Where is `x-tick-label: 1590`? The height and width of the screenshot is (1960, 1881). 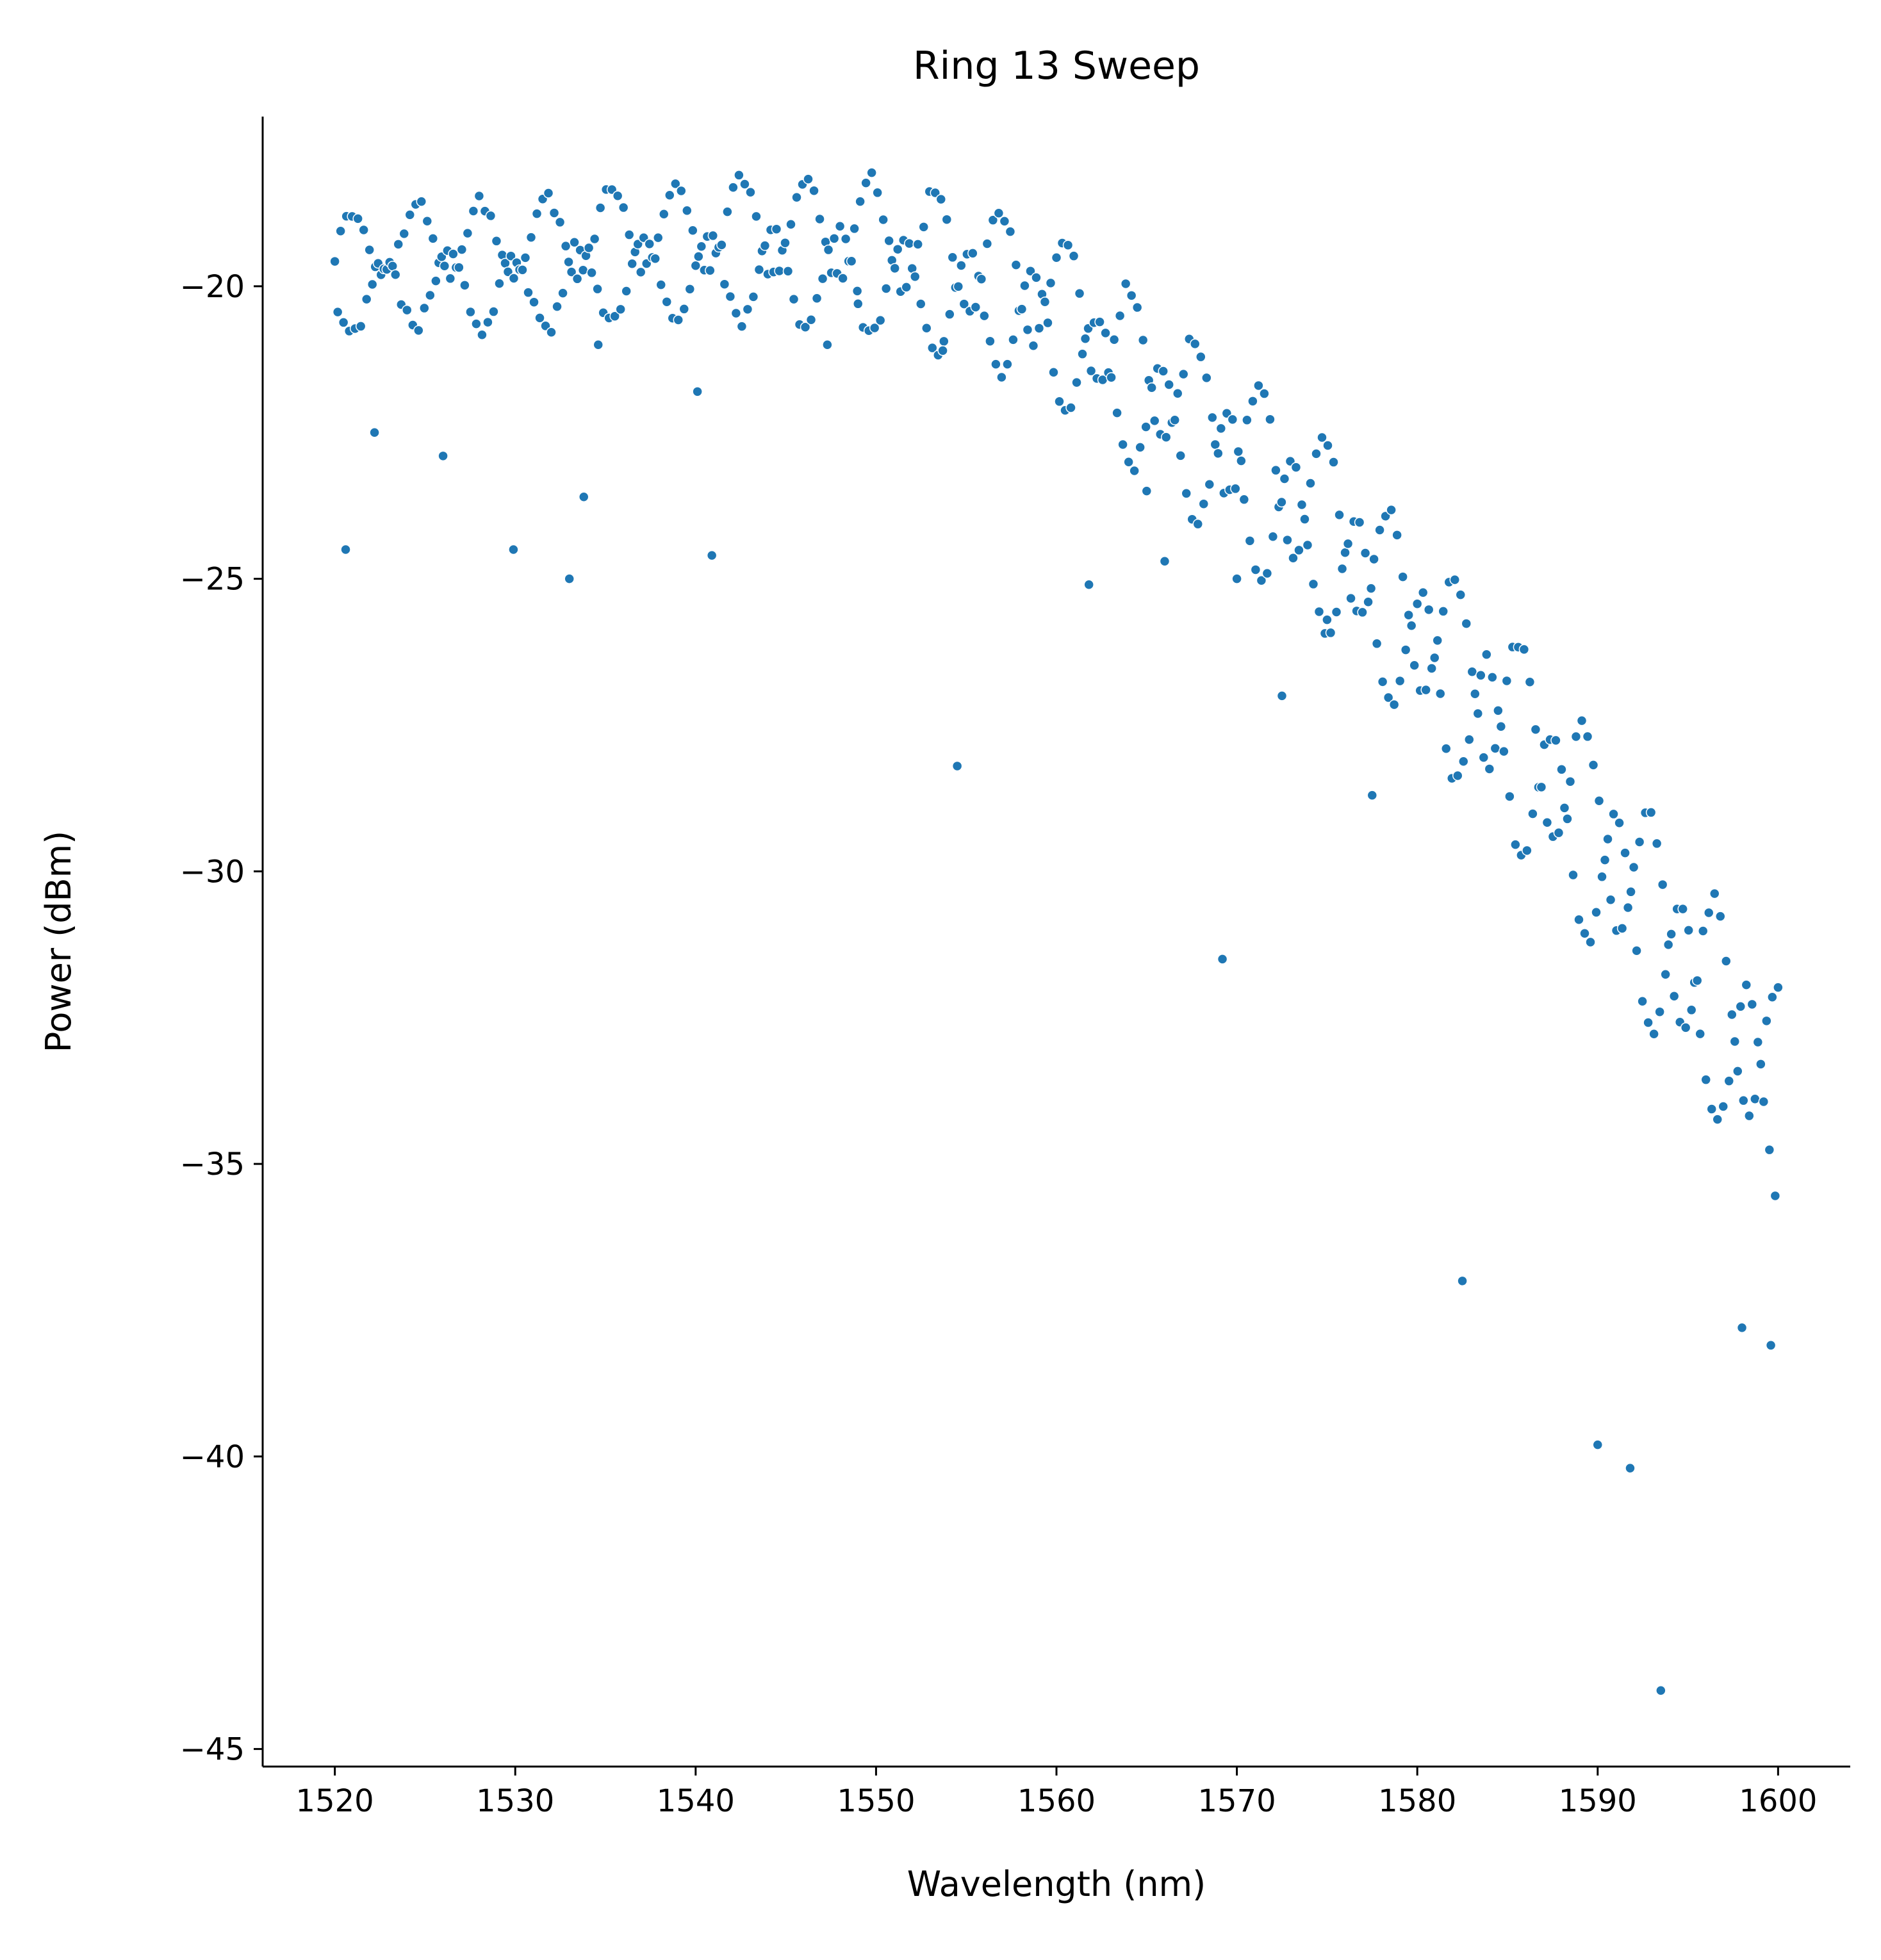 x-tick-label: 1590 is located at coordinates (1598, 1801).